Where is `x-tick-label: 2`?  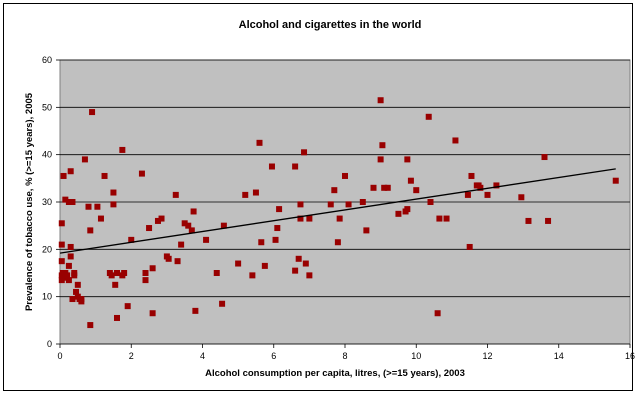
x-tick-label: 2 is located at coordinates (131, 356).